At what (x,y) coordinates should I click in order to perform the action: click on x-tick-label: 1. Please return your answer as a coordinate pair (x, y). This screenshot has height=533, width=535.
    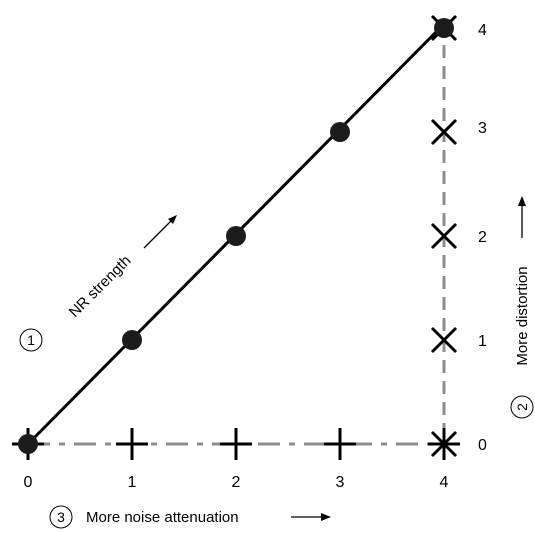
    Looking at the image, I should click on (132, 482).